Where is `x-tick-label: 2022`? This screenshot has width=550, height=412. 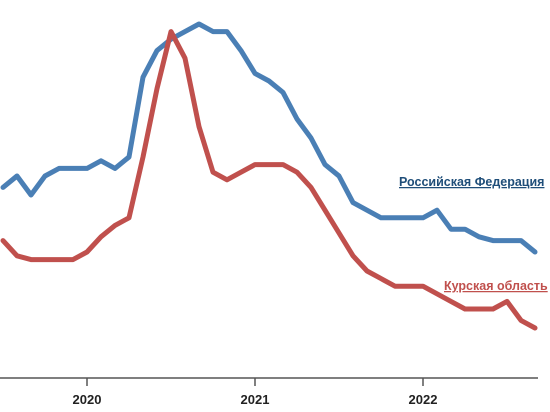
x-tick-label: 2022 is located at coordinates (423, 399).